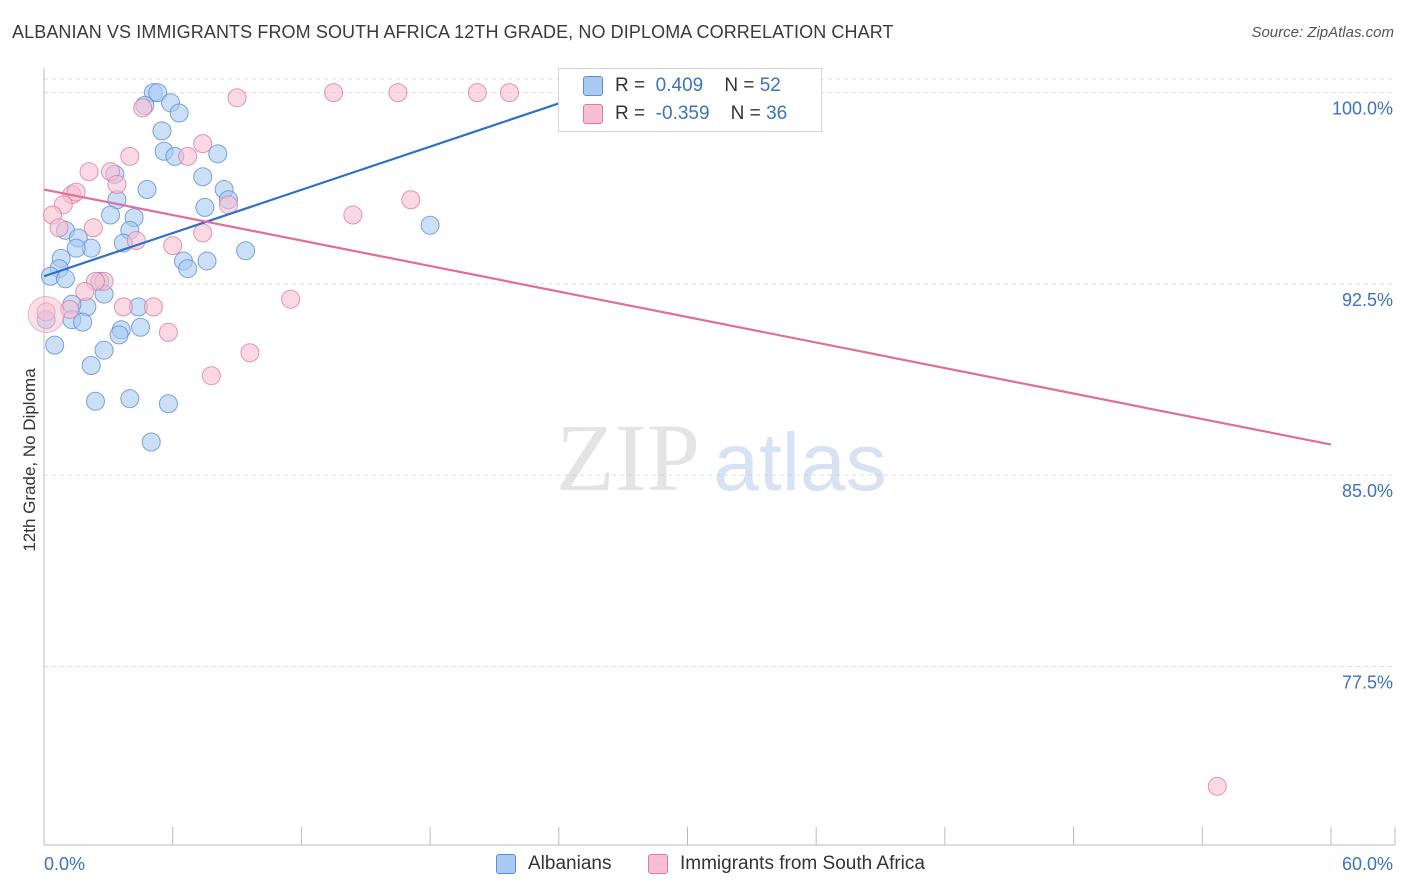  I want to click on legend-swatch-blue, so click(593, 86).